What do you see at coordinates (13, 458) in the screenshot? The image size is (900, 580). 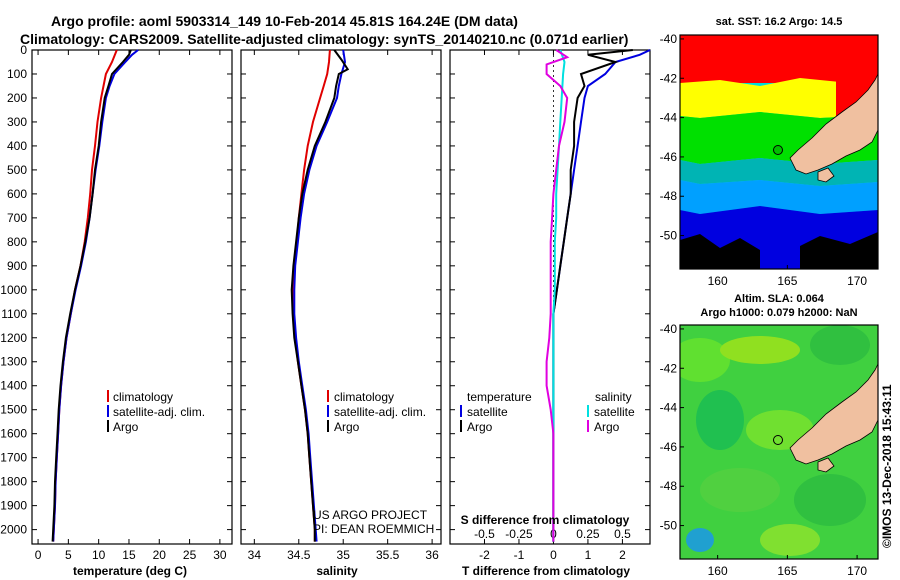 I see `depth-tick-label: 1700` at bounding box center [13, 458].